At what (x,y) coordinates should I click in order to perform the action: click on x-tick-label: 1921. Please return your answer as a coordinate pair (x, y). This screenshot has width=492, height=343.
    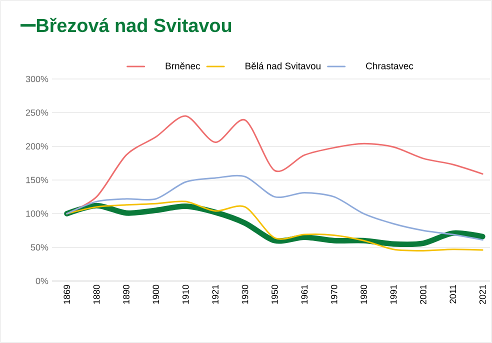
    Looking at the image, I should click on (215, 294).